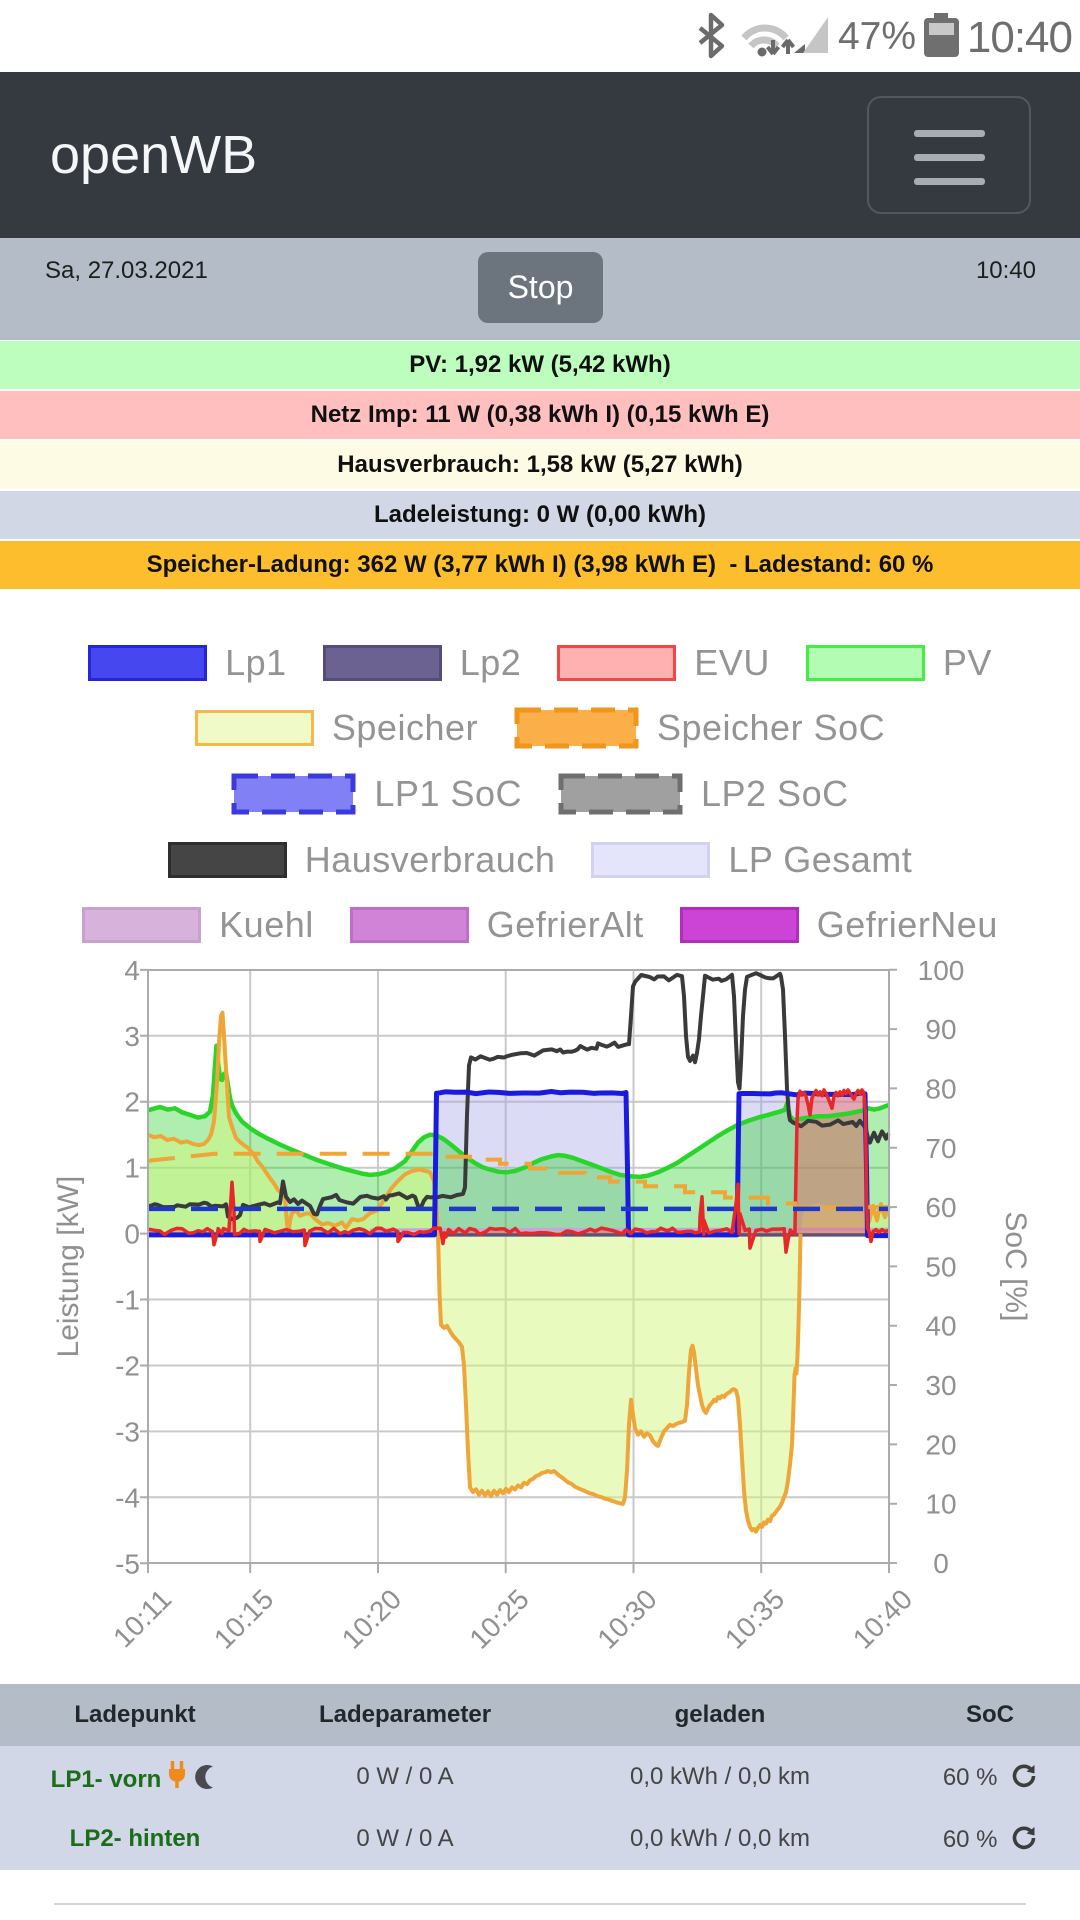 This screenshot has width=1080, height=1920. What do you see at coordinates (940, 1207) in the screenshot?
I see `svg-text: 60` at bounding box center [940, 1207].